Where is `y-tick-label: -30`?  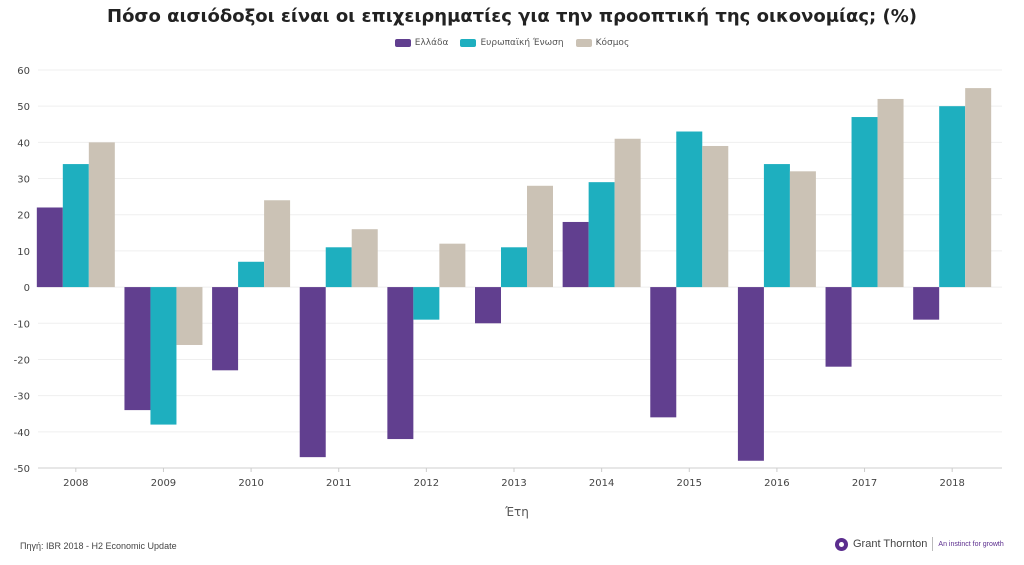
y-tick-label: -30 is located at coordinates (22, 397).